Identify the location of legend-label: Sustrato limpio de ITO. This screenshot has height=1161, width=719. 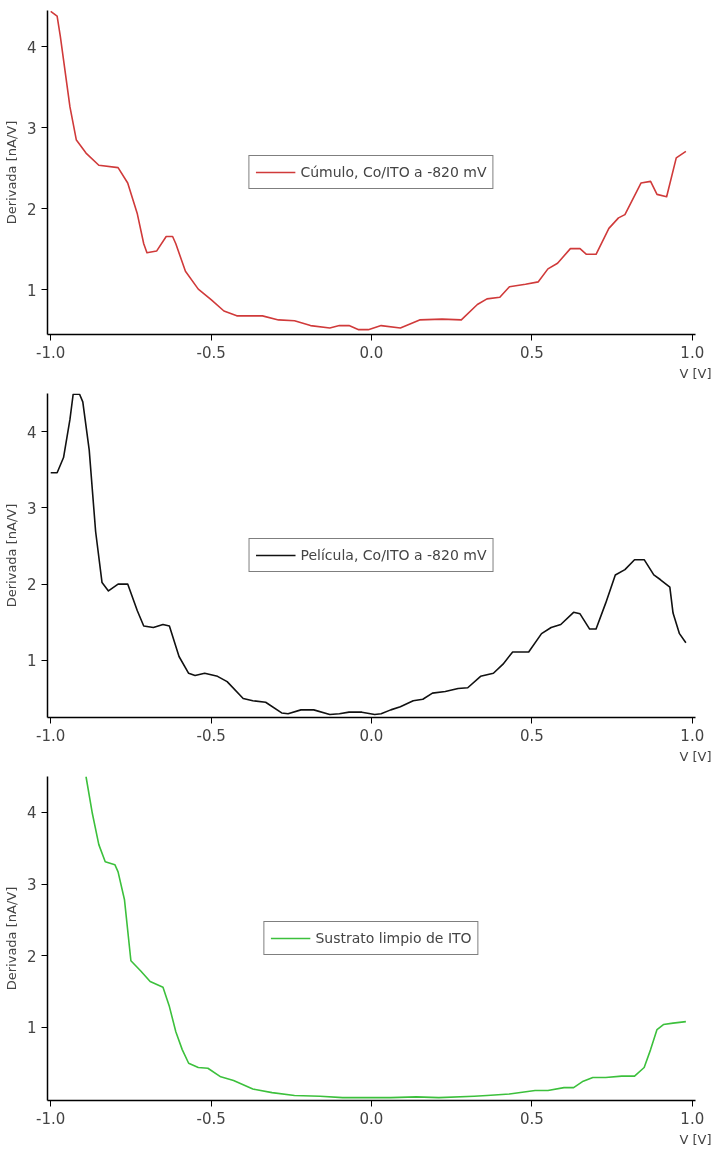
(393, 938).